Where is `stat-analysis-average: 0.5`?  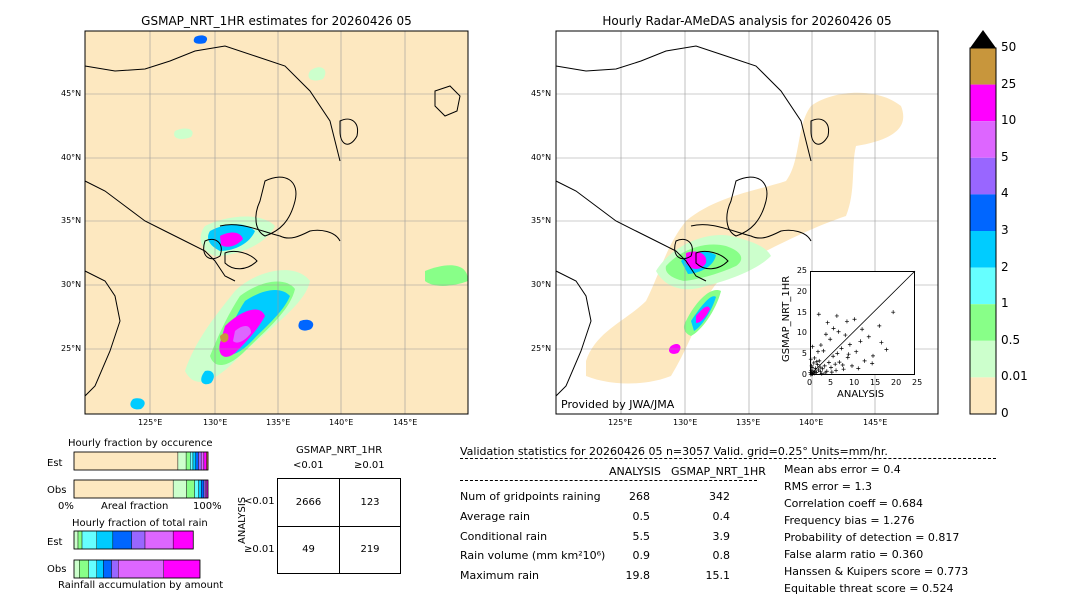 stat-analysis-average: 0.5 is located at coordinates (641, 516).